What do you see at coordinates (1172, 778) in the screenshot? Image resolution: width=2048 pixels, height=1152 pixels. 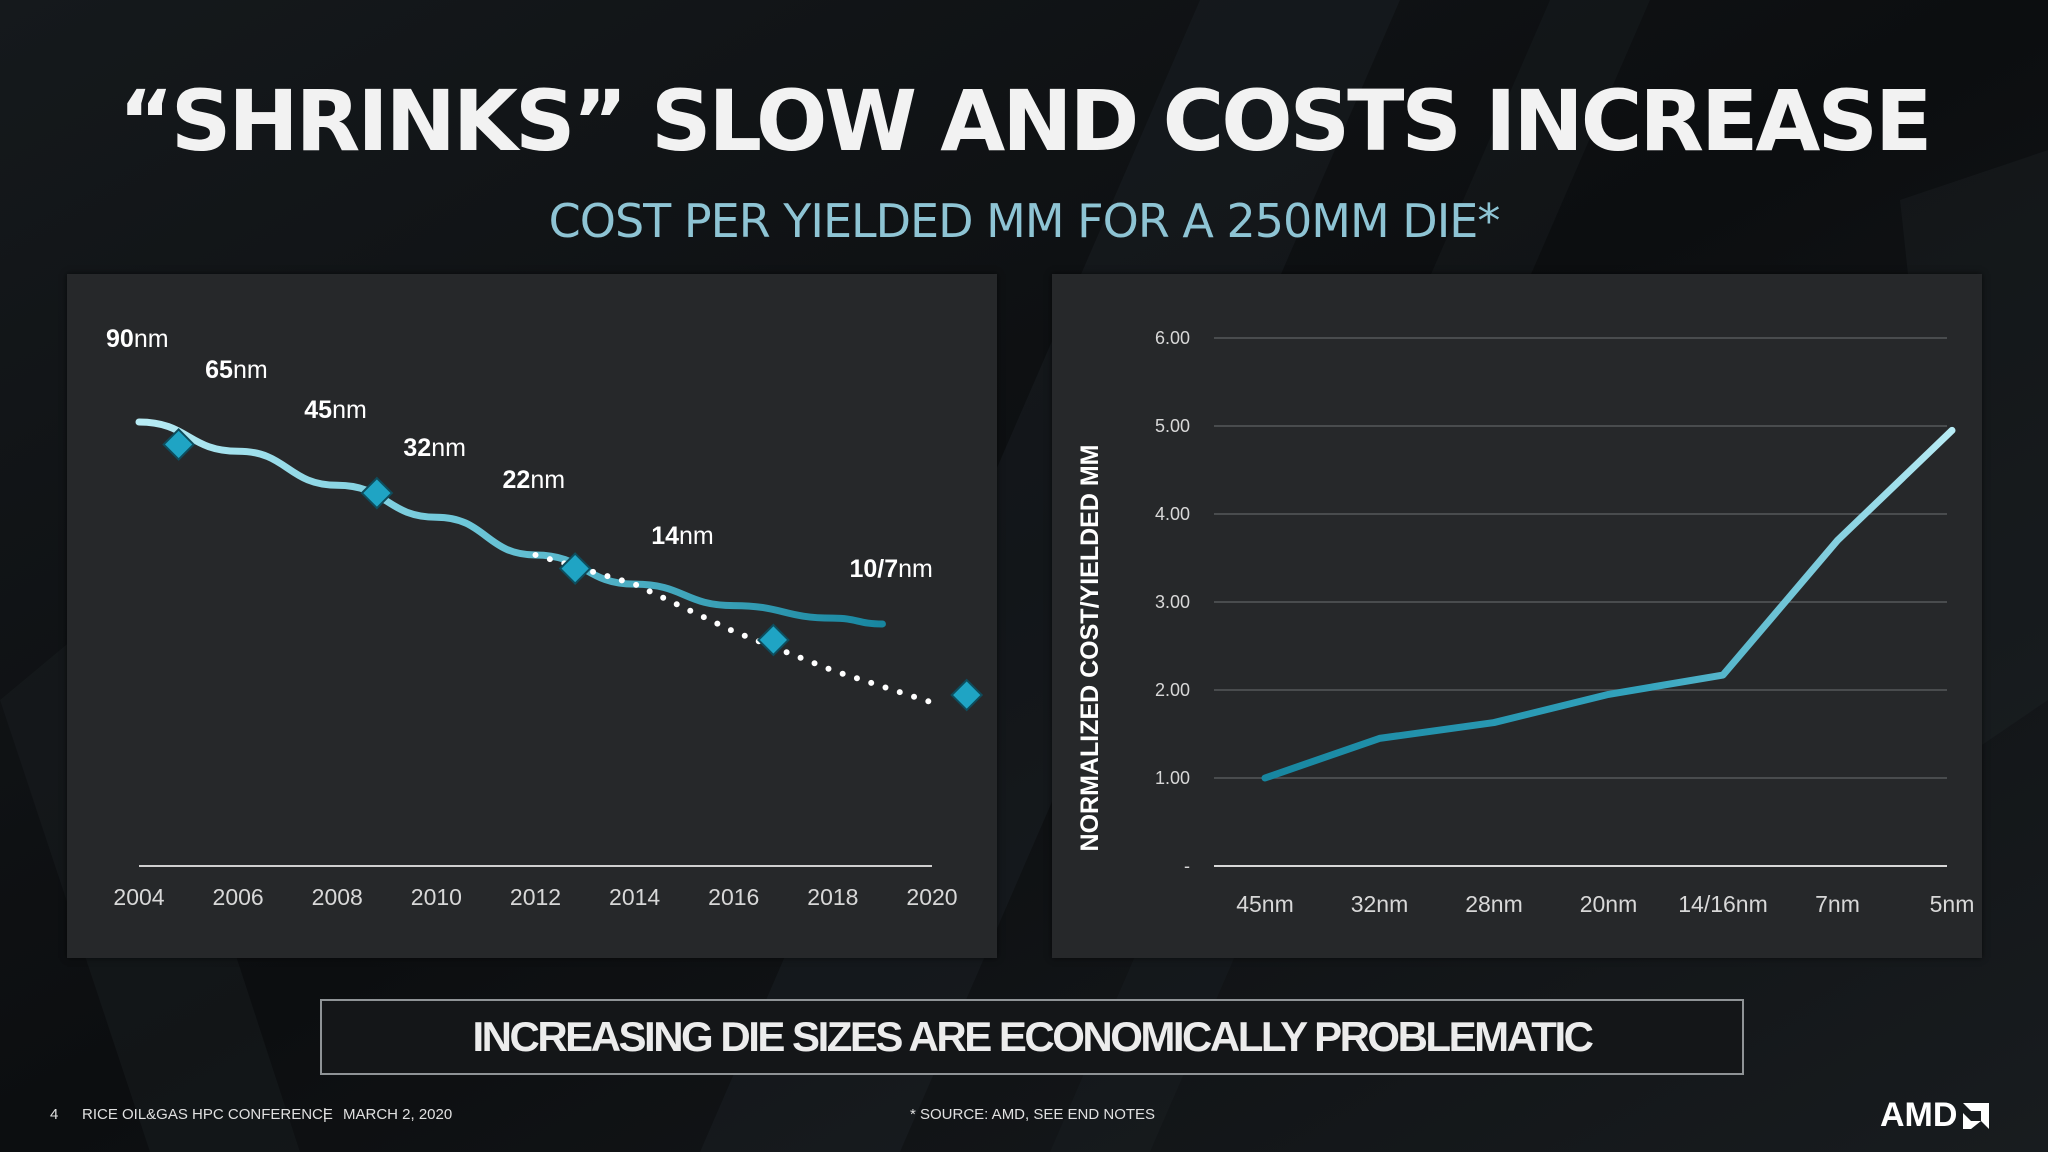 I see `y-tick-label: 1.00` at bounding box center [1172, 778].